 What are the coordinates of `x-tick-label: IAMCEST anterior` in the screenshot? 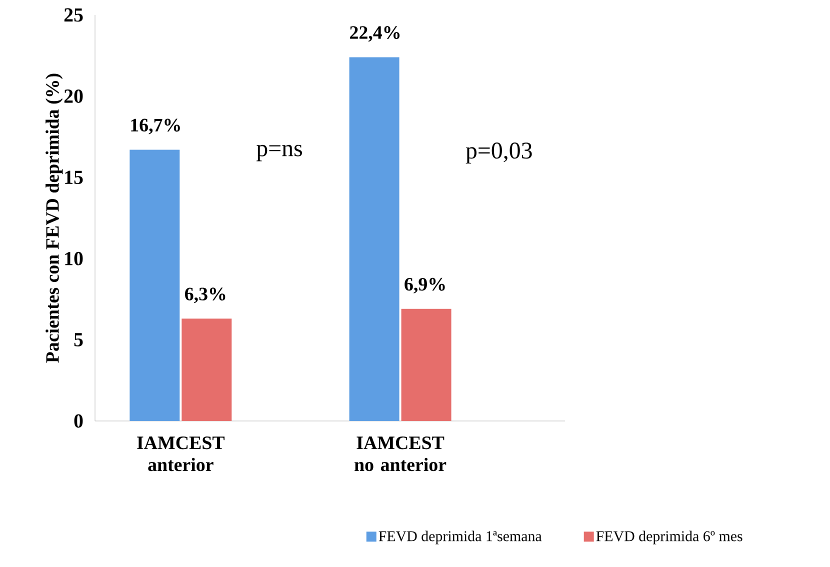 It's located at (181, 454).